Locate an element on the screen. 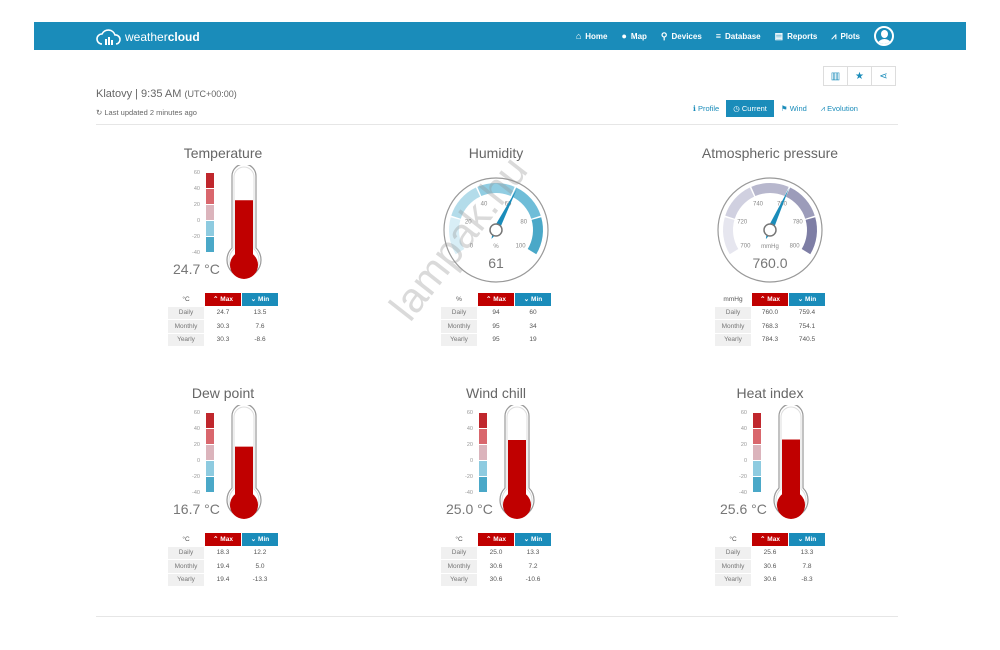  refresh-icon: ↻ is located at coordinates (99, 112).